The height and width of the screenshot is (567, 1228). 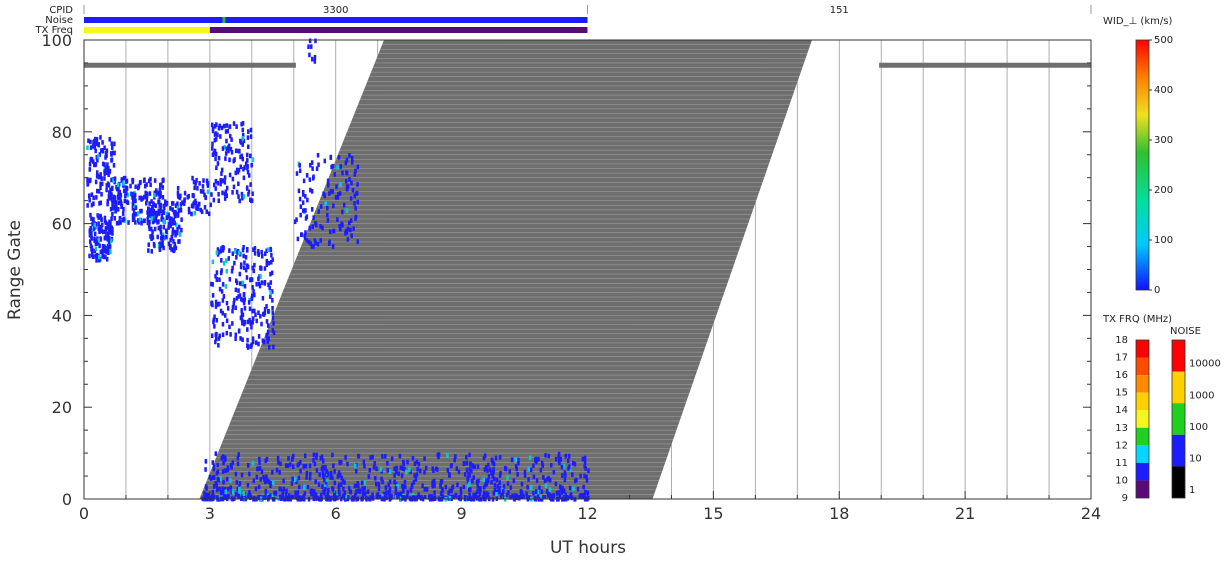 What do you see at coordinates (1192, 490) in the screenshot?
I see `noise-tick-label: 1` at bounding box center [1192, 490].